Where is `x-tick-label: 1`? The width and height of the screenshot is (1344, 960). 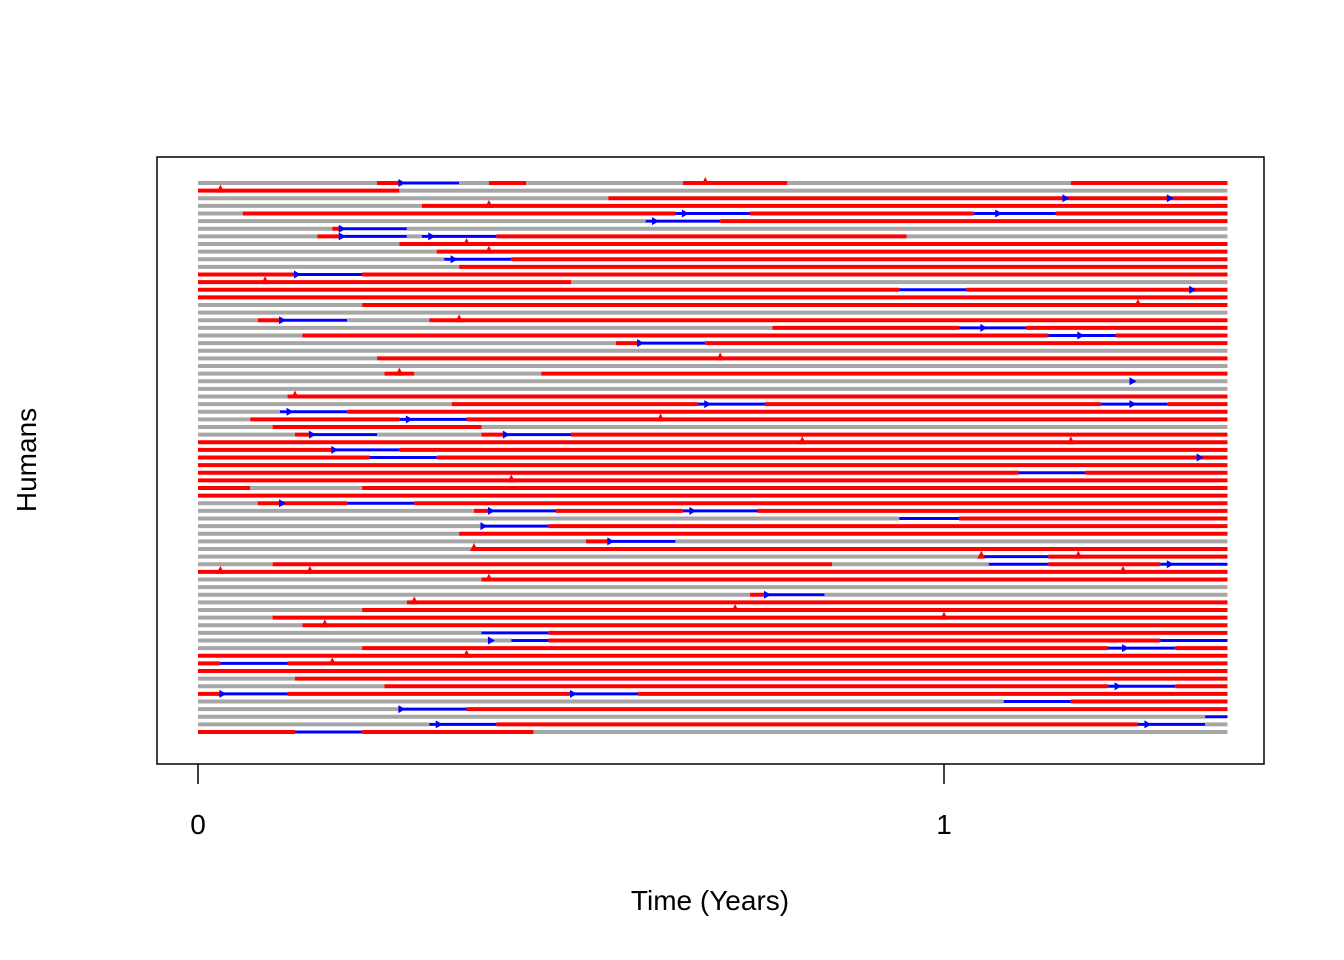
x-tick-label: 1 is located at coordinates (944, 824).